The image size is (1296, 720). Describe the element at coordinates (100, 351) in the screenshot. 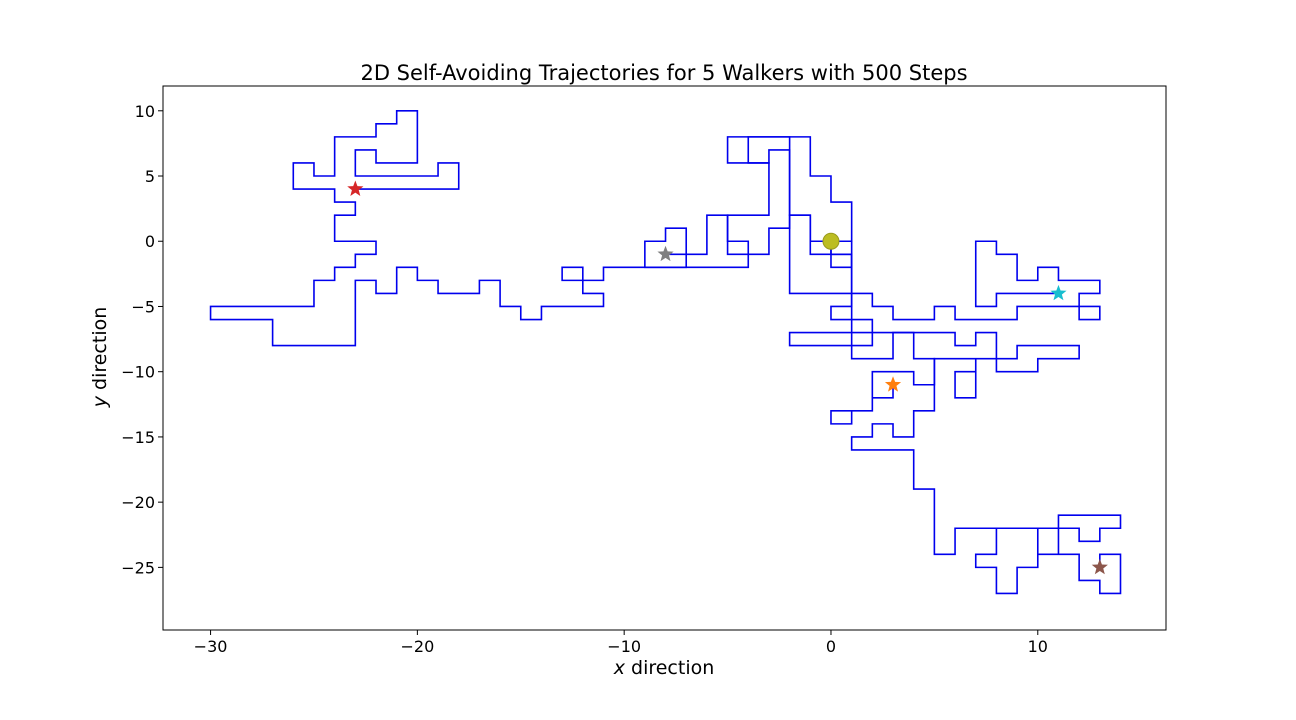

I see `y-axis-label-text: direction` at that location.